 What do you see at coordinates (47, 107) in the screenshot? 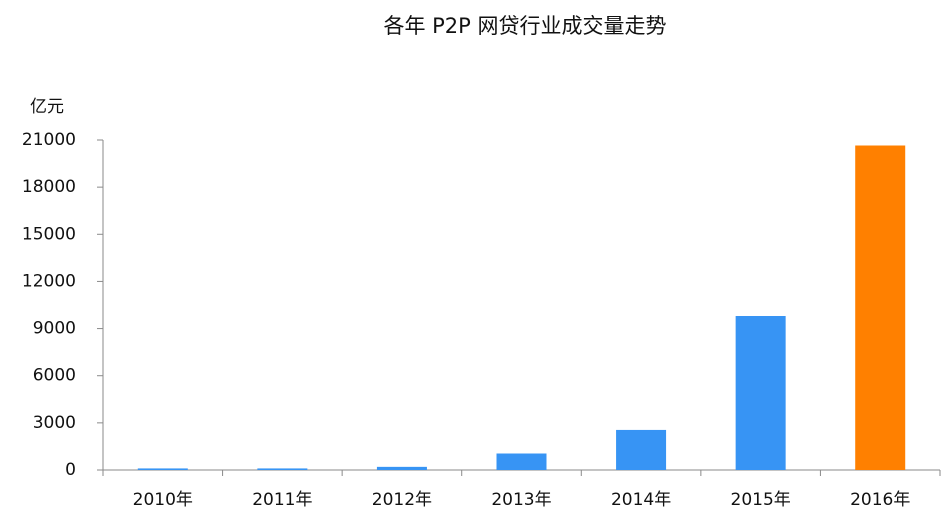
I see `y-axis-unit: 亿元` at bounding box center [47, 107].